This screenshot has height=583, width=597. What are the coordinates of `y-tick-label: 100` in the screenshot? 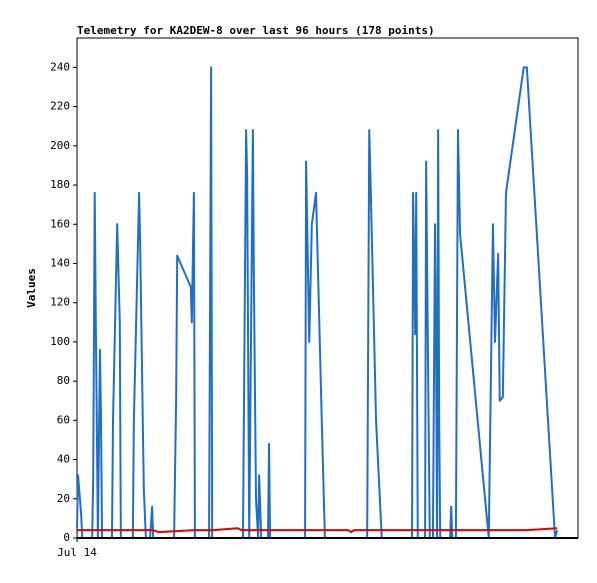 It's located at (60, 341).